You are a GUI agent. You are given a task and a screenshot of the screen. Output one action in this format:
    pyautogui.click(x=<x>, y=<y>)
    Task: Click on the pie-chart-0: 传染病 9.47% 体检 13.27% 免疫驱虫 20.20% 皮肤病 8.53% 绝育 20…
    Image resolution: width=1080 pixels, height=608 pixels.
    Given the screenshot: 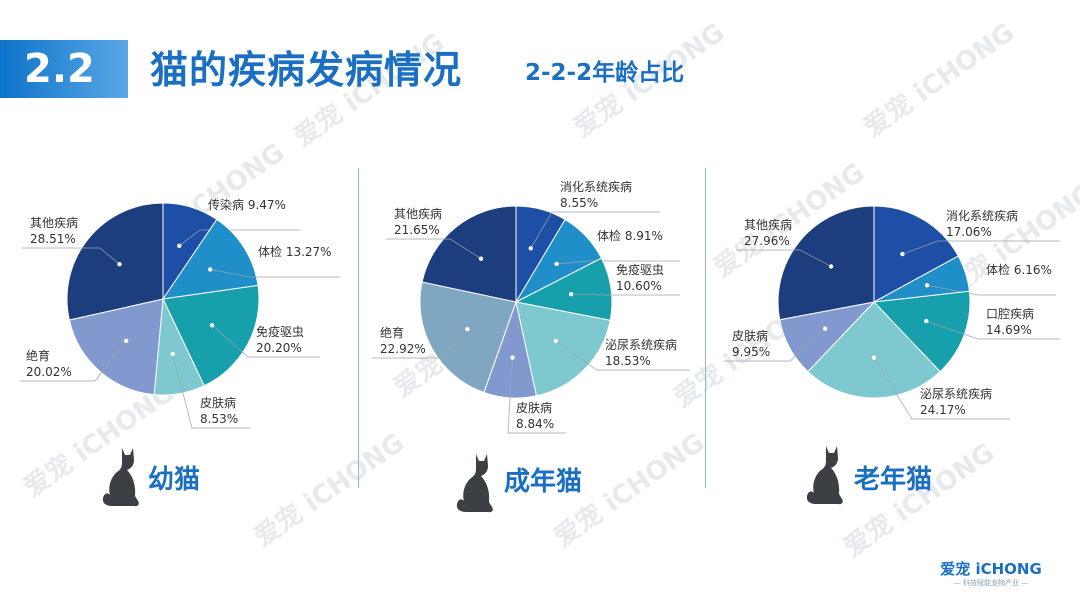 What is the action you would take?
    pyautogui.click(x=180, y=313)
    